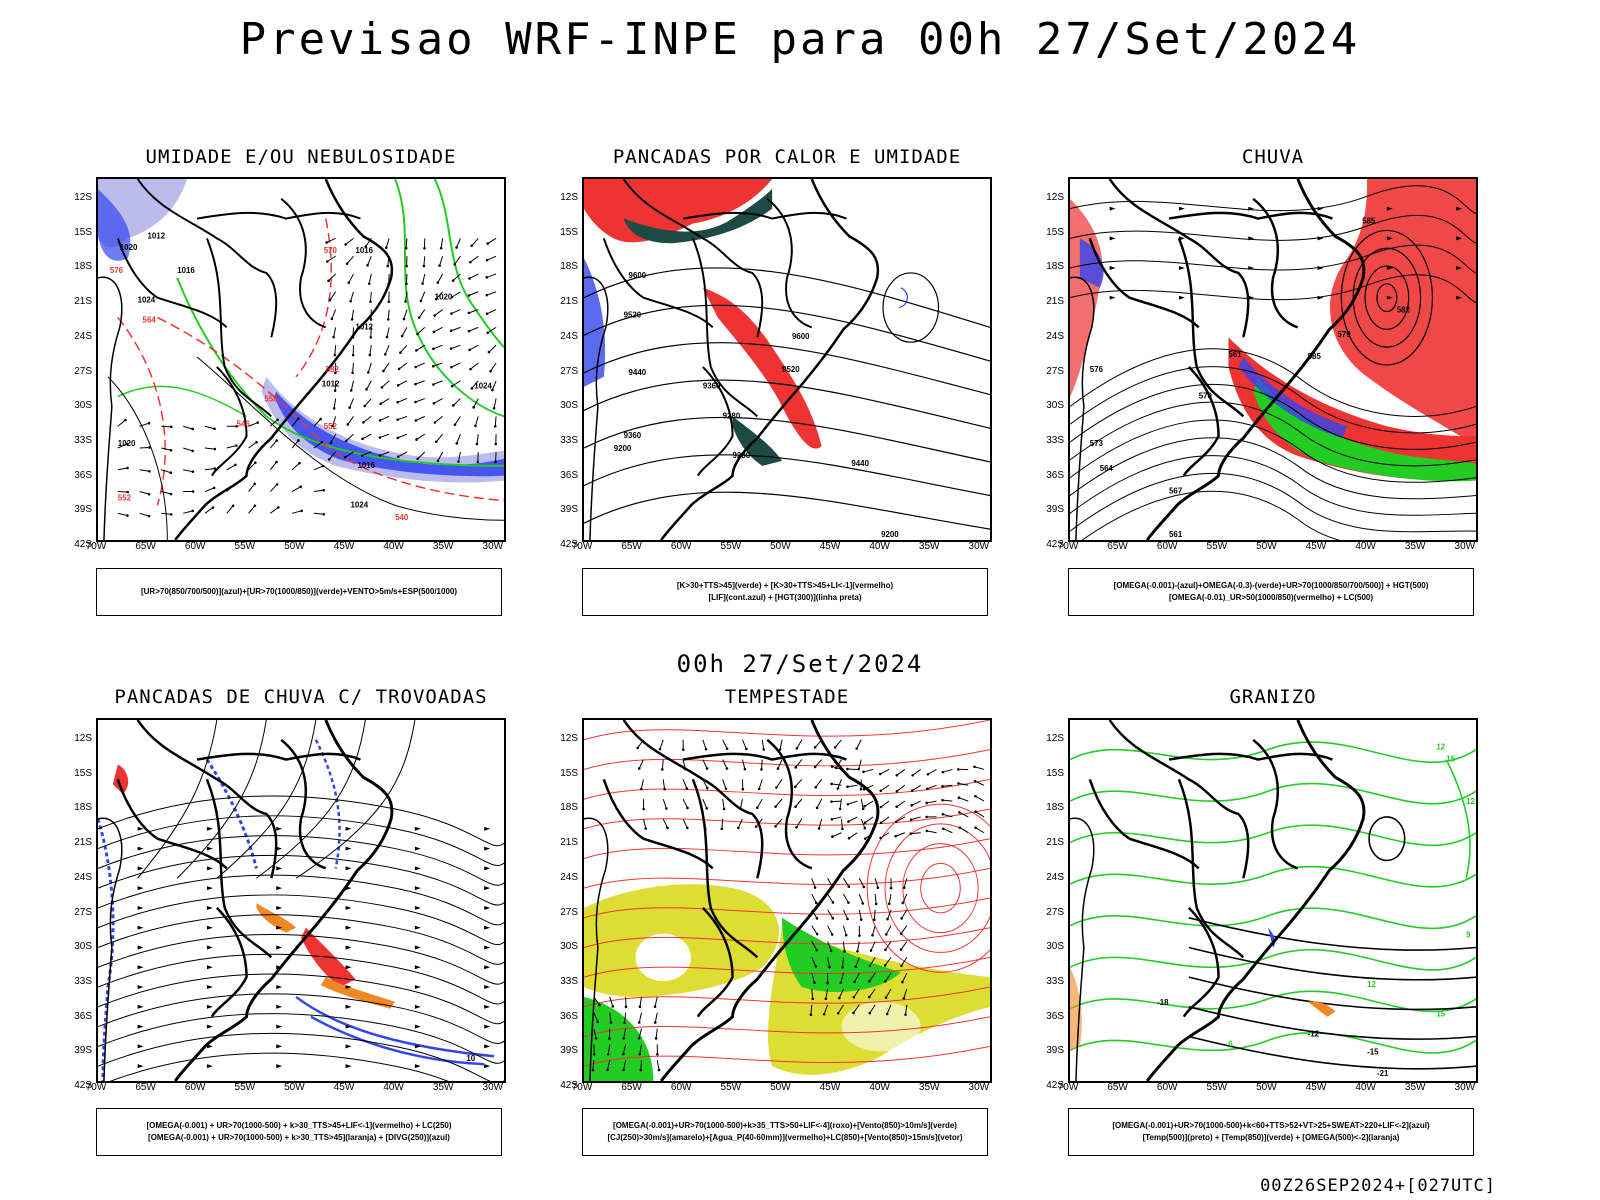 This screenshot has width=1600, height=1200. Describe the element at coordinates (1250, 378) in the screenshot. I see `contour-labels: 585 585 576 570 573 564 567 561 561 579 582` at that location.